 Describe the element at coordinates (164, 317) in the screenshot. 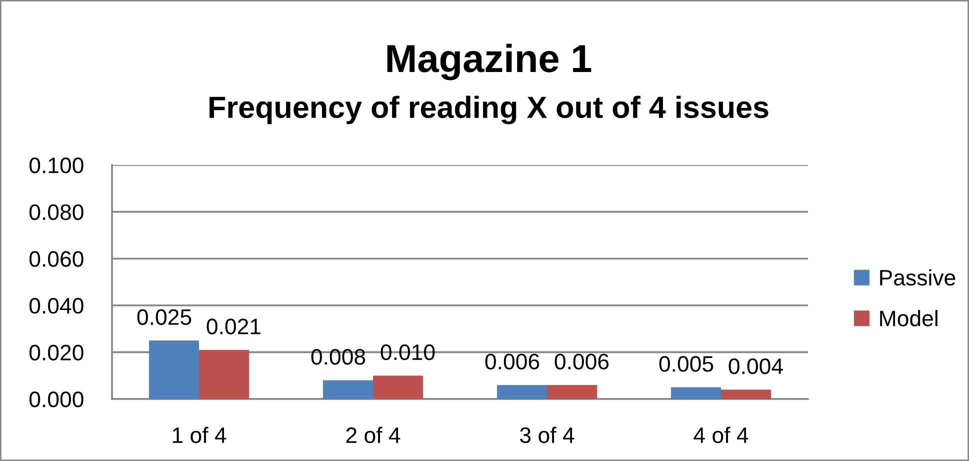

I see `data-label: 0.025` at that location.